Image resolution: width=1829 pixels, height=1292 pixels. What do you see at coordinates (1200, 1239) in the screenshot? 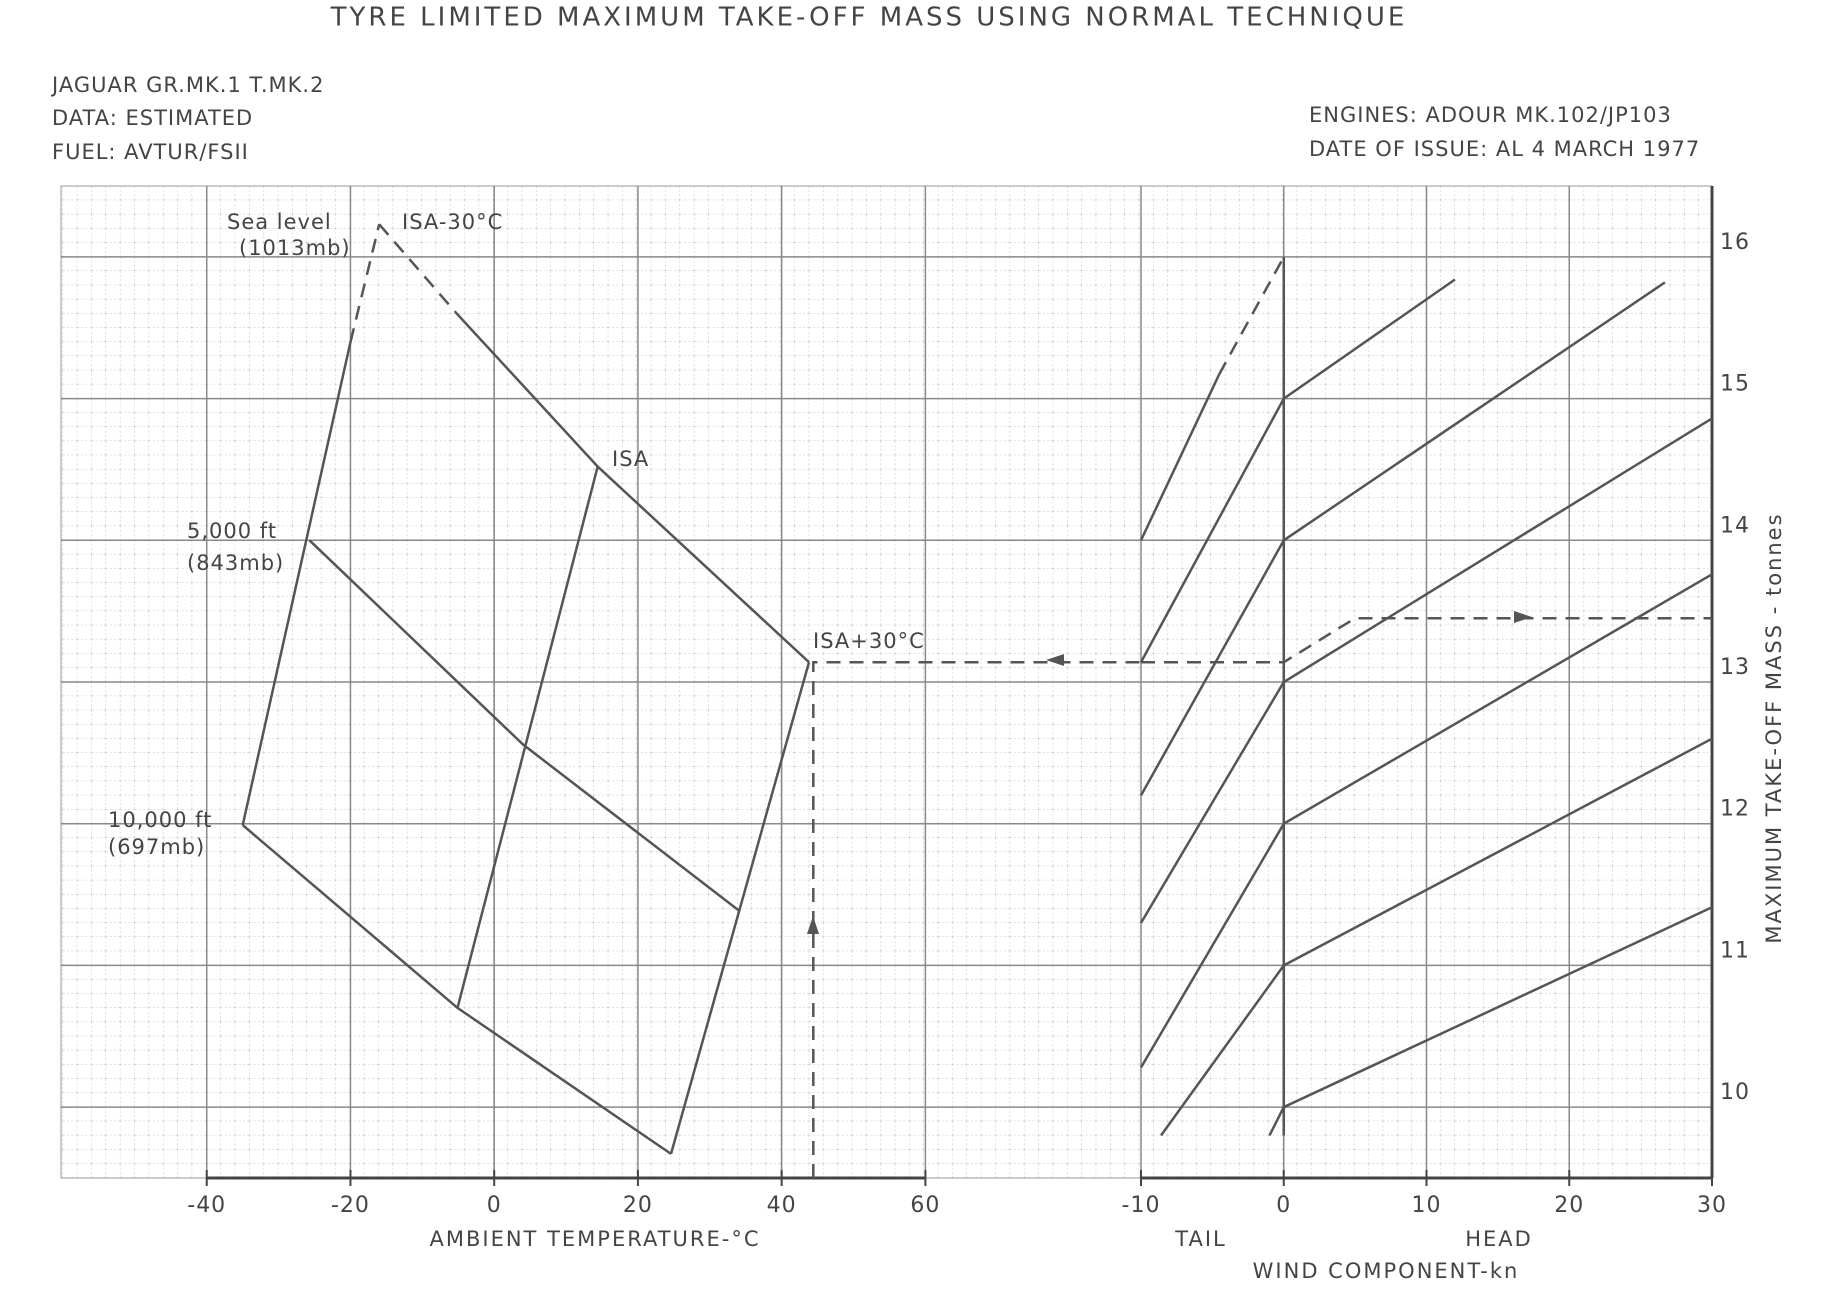
I see `x-side-label: TAIL` at bounding box center [1200, 1239].